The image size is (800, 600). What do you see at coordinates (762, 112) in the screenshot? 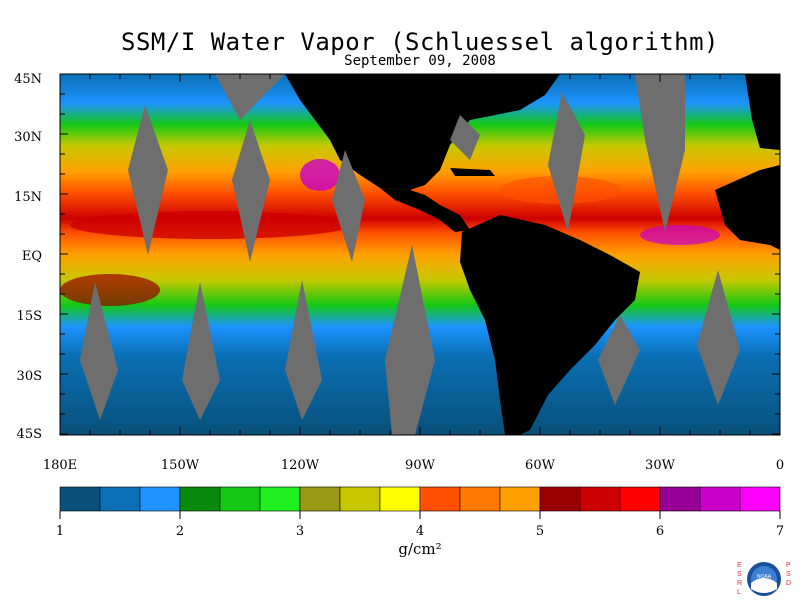
I see `land-europe` at bounding box center [762, 112].